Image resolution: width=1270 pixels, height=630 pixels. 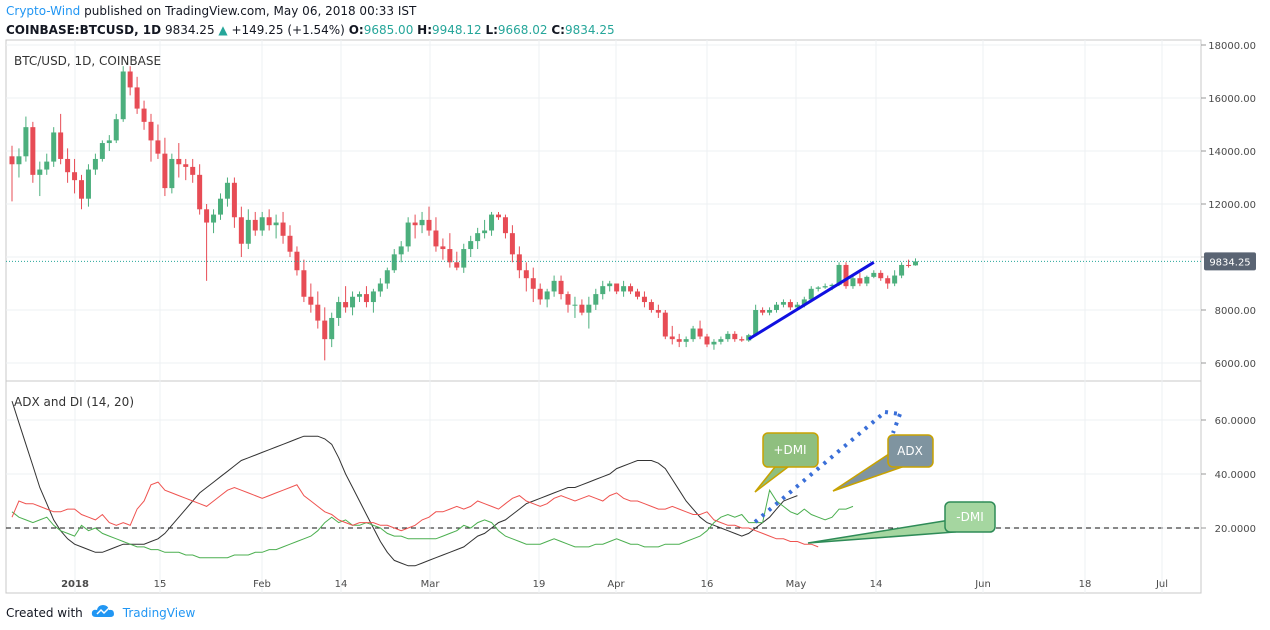 What do you see at coordinates (1085, 584) in the screenshot?
I see `time-tick-label: 18` at bounding box center [1085, 584].